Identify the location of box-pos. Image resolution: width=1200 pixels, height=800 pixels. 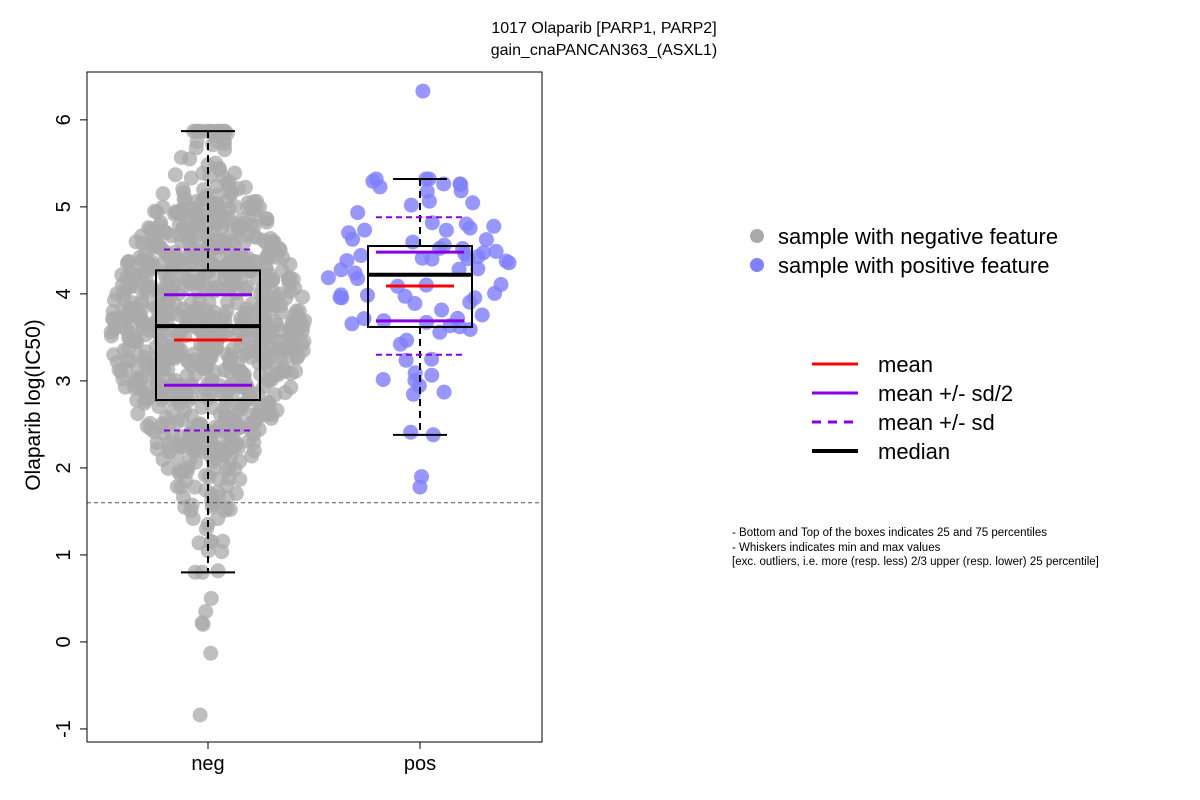
(420, 286).